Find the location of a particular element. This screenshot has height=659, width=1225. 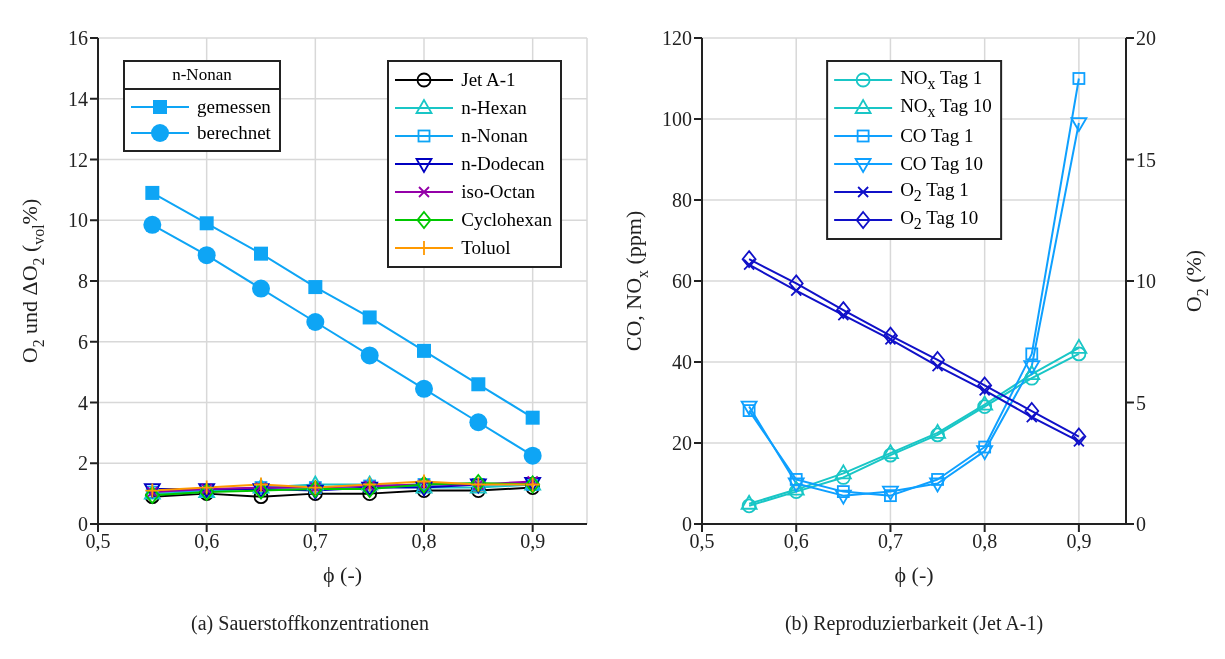

legend-label: gemessen is located at coordinates (234, 107).